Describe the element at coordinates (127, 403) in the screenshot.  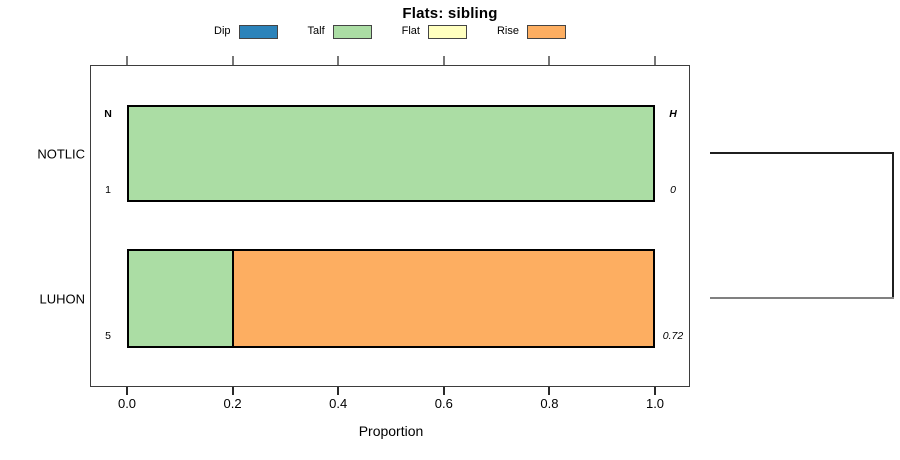
I see `x-axis-tick-label: 0.0` at that location.